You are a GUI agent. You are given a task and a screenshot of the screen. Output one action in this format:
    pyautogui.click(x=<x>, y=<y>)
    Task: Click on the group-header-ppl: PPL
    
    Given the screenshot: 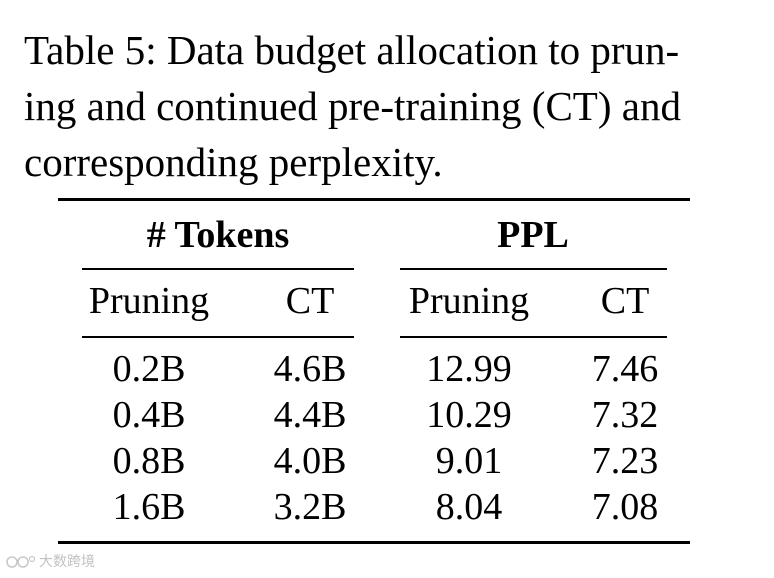 What is the action you would take?
    pyautogui.click(x=533, y=235)
    